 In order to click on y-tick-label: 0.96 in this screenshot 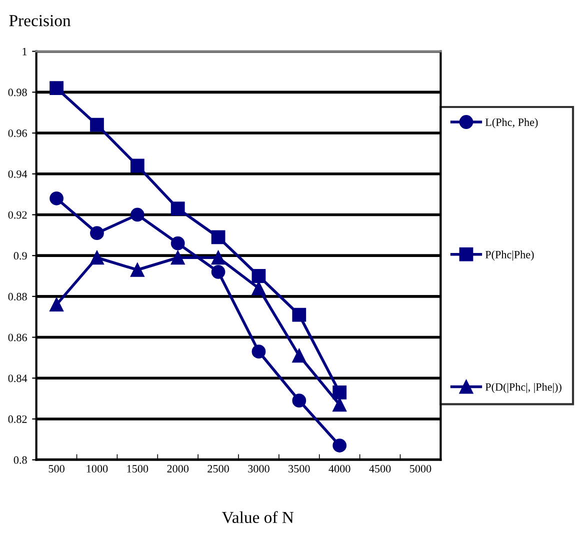, I will do `click(17, 134)`.